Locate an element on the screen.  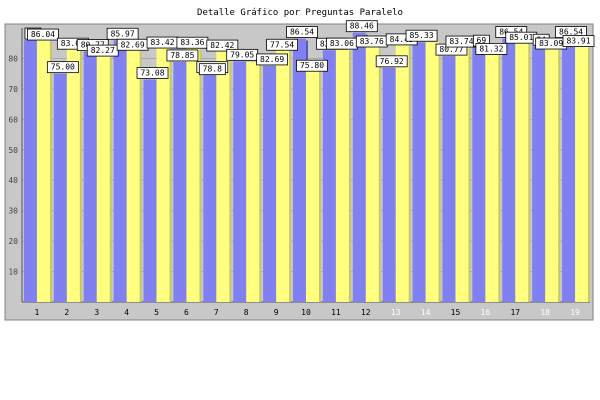
data-label: 73.08 is located at coordinates (152, 73).